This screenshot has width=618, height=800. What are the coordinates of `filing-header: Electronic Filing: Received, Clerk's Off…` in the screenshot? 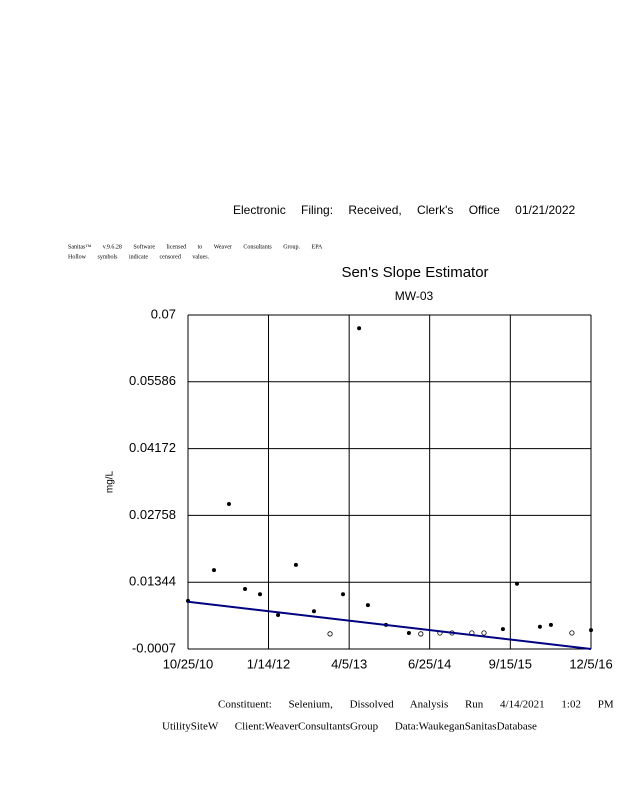 It's located at (404, 210).